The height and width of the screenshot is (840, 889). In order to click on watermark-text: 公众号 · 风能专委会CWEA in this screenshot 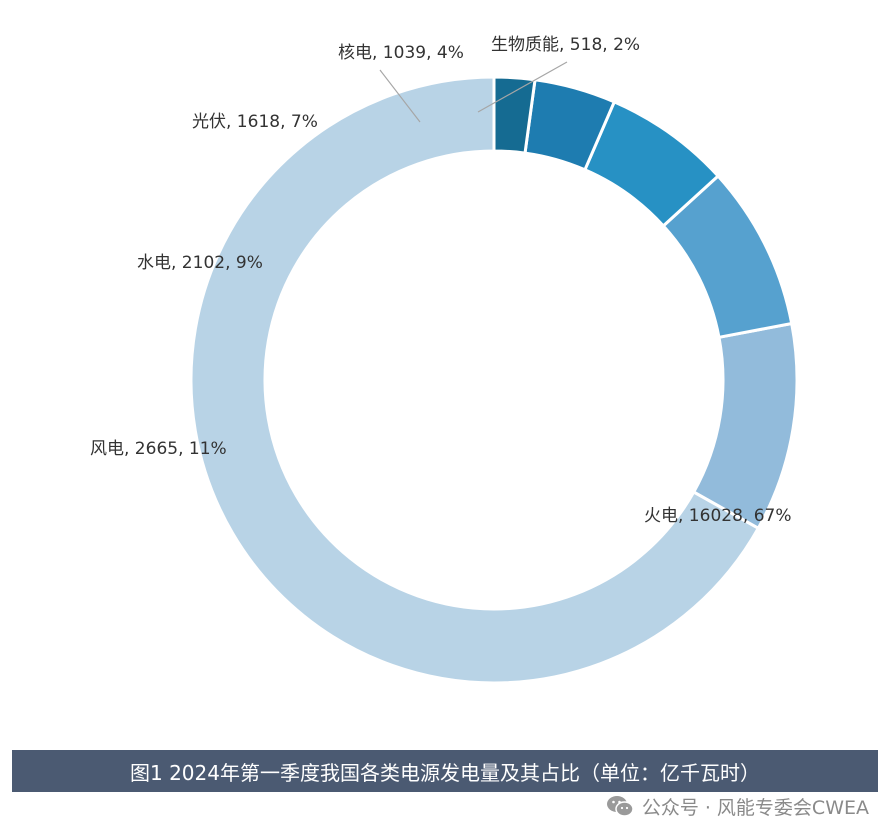, I will do `click(755, 807)`.